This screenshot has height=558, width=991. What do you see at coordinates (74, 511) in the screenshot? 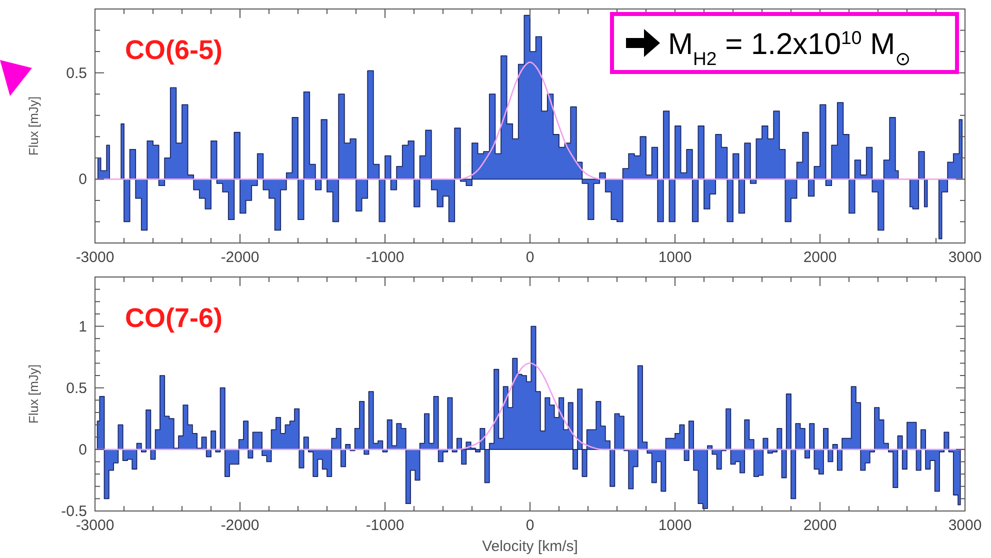
I see `y-tick-label: -0.5` at bounding box center [74, 511].